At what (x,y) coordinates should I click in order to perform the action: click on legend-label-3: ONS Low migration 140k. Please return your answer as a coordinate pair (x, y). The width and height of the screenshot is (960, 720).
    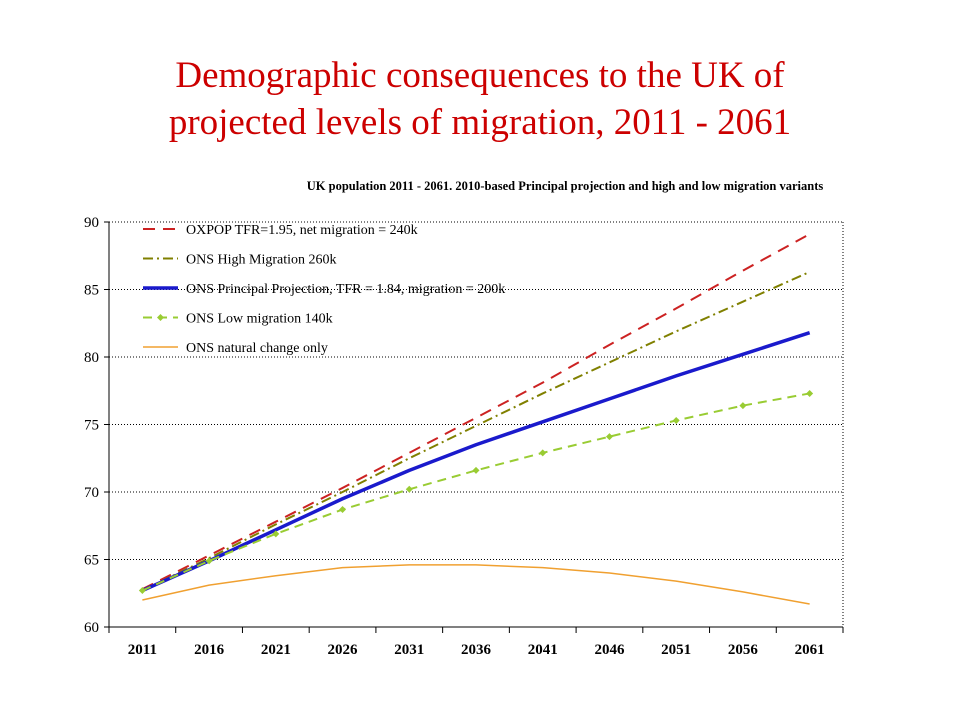
    Looking at the image, I should click on (259, 319).